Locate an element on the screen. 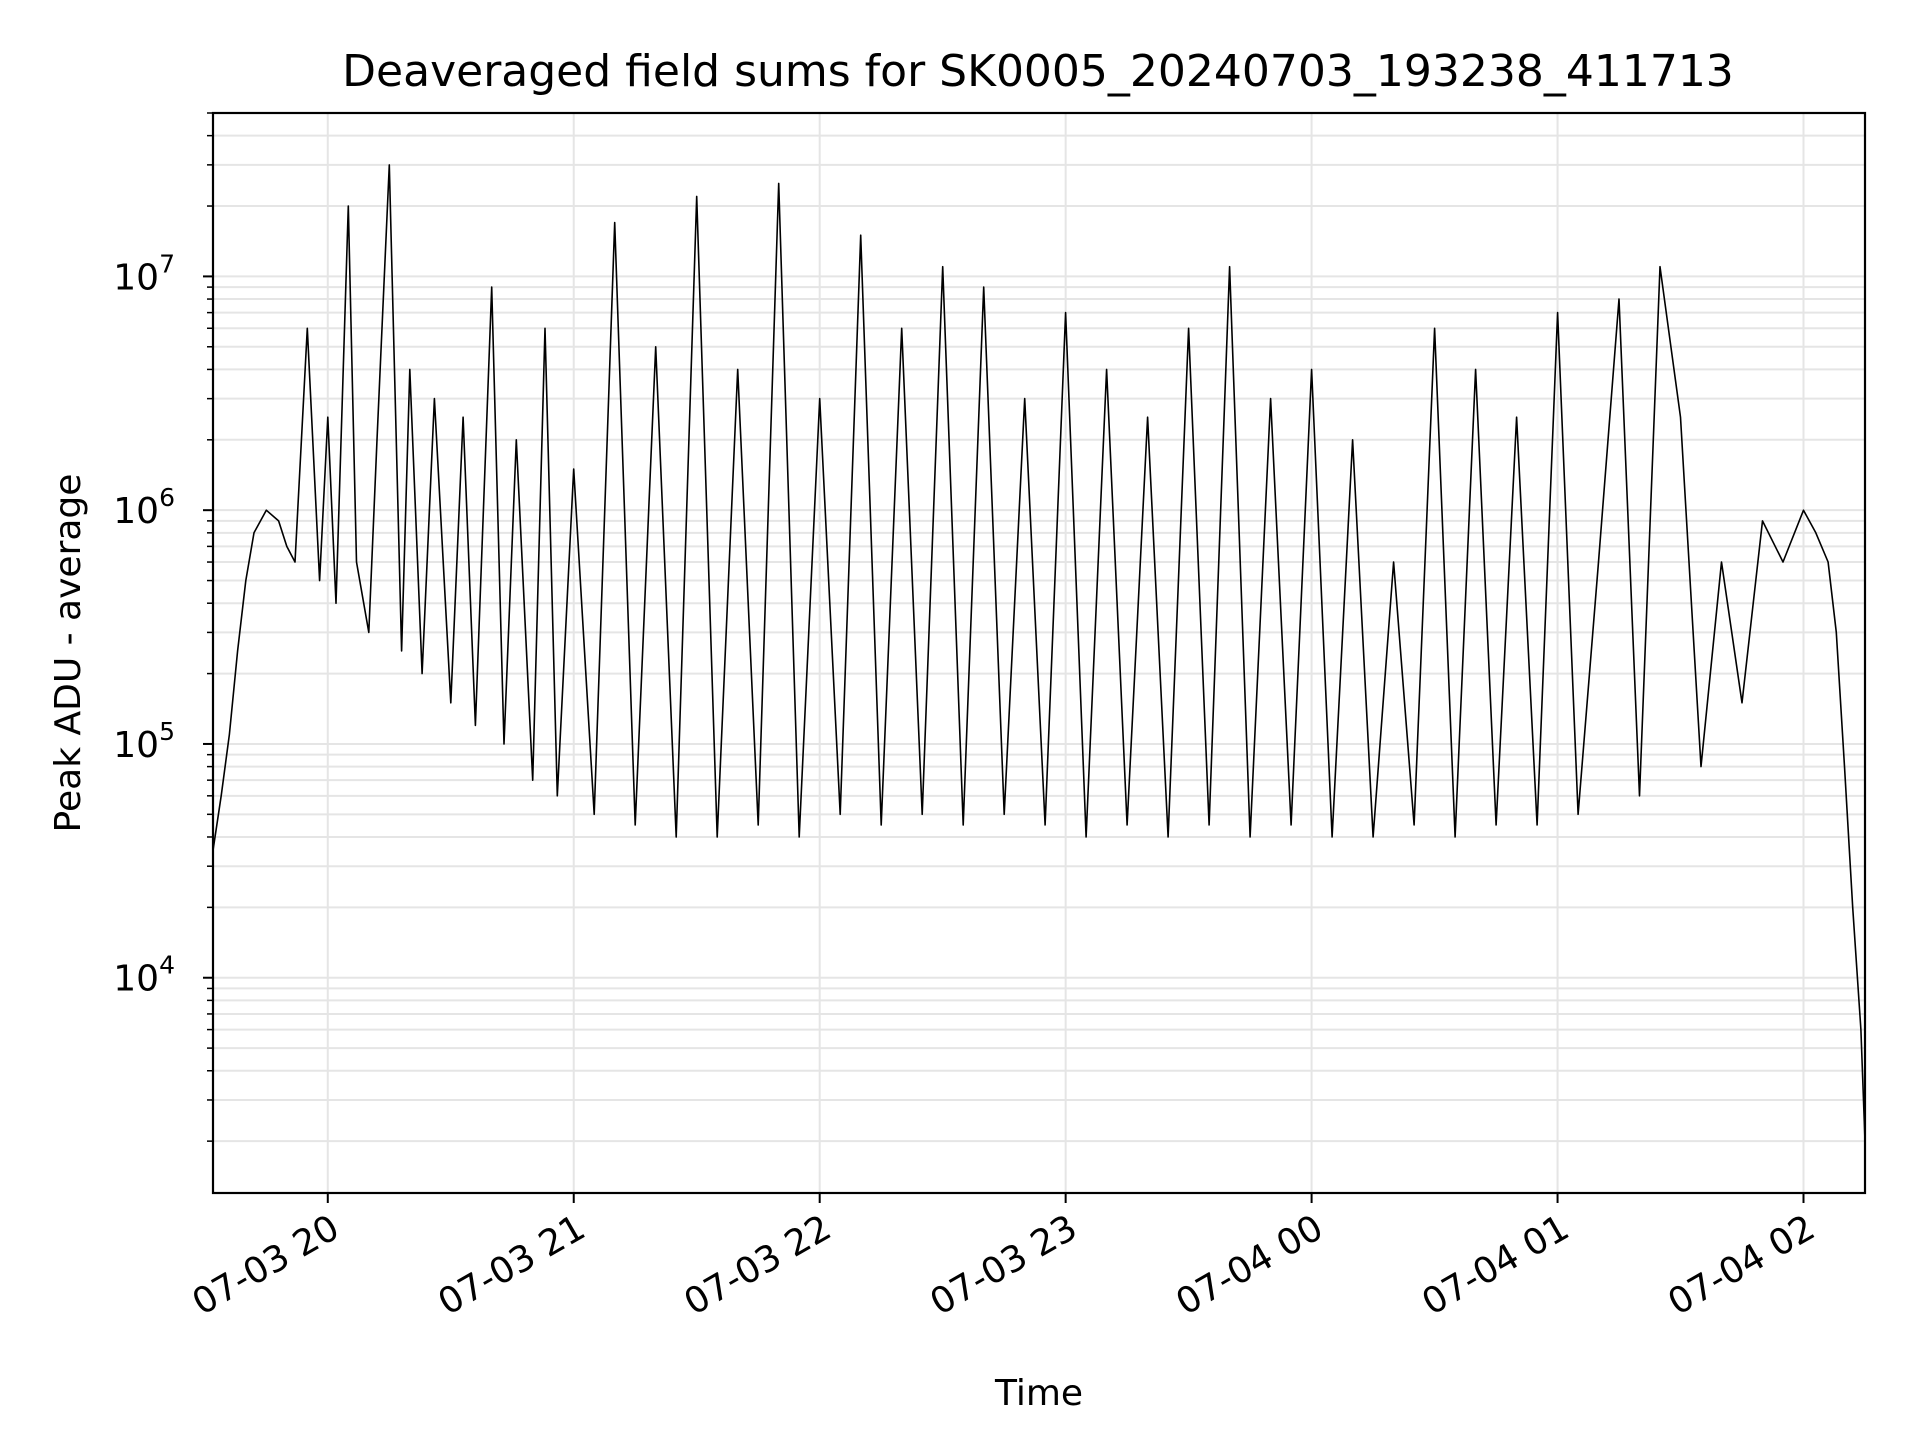 Image resolution: width=1920 pixels, height=1440 pixels. y-tick-label: 10⁵ is located at coordinates (144, 741).